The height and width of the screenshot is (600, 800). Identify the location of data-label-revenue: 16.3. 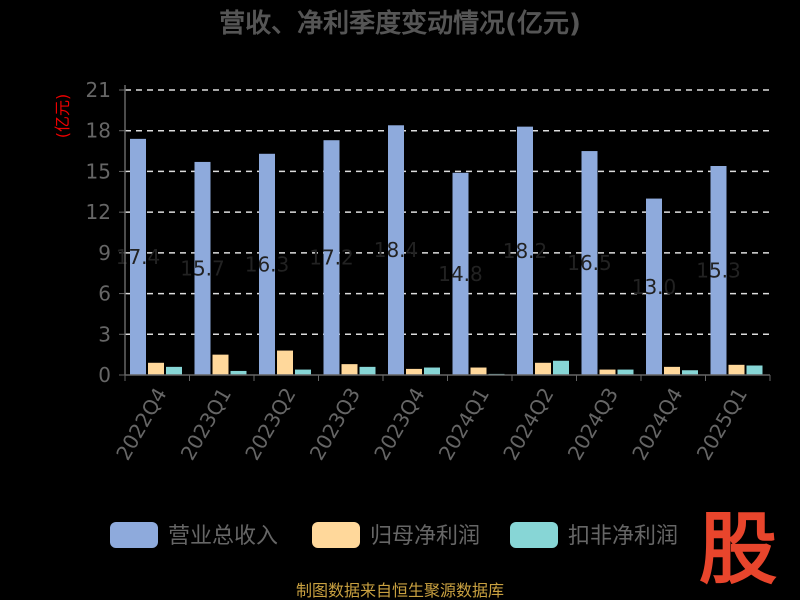
(267, 264).